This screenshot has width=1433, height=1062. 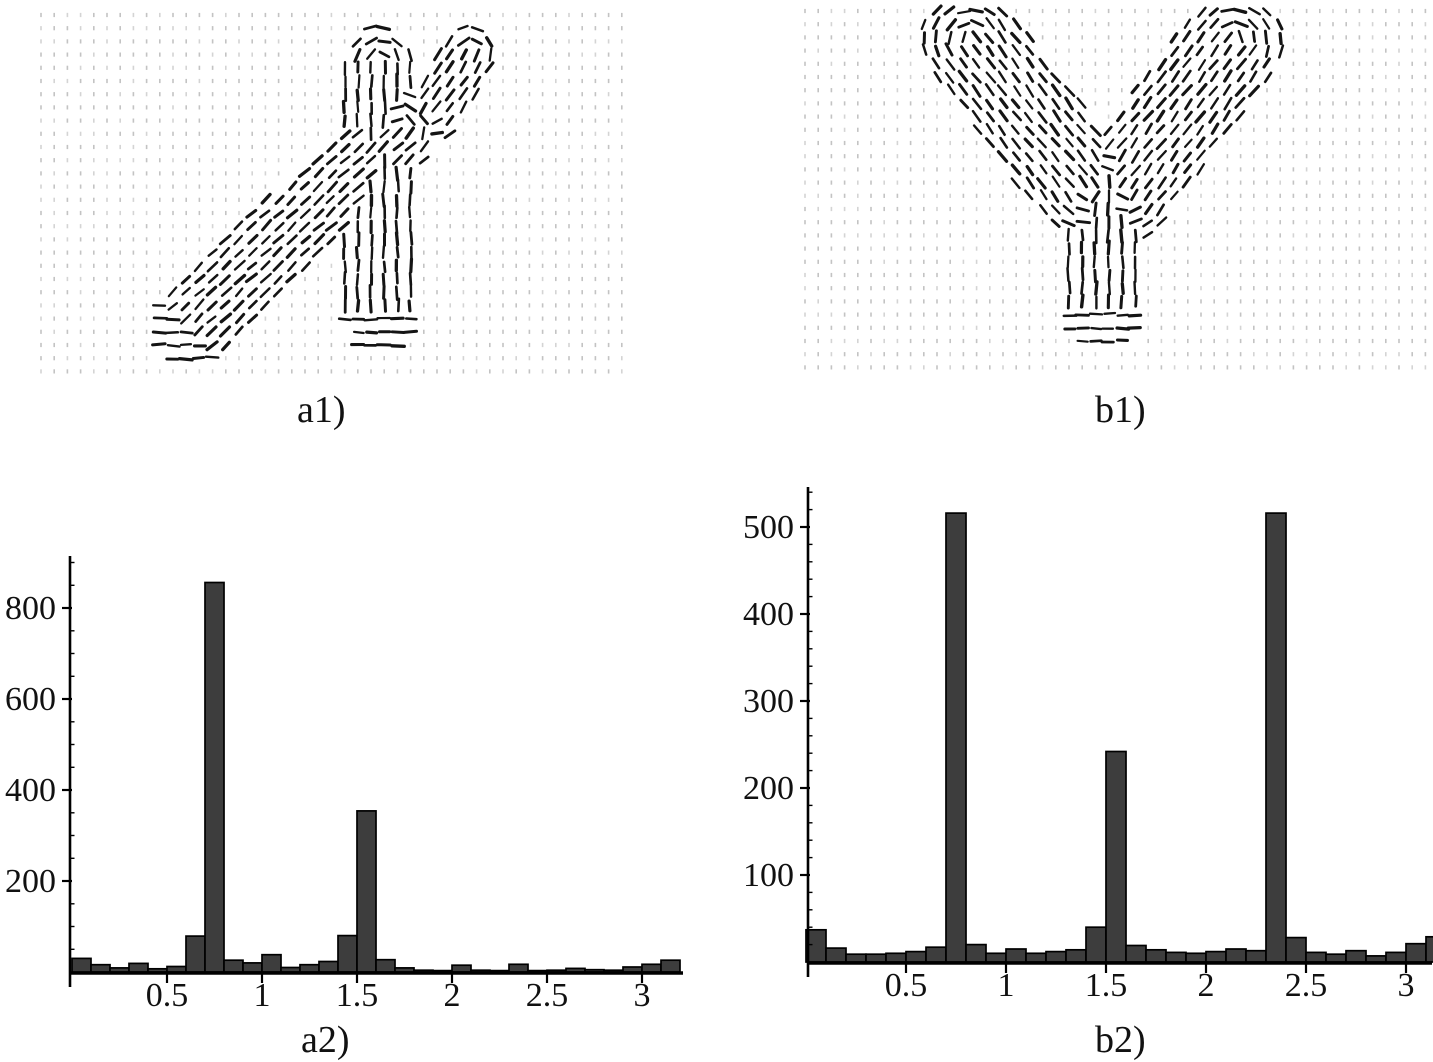 What do you see at coordinates (1120, 1040) in the screenshot?
I see `panel-label-b2: b2)` at bounding box center [1120, 1040].